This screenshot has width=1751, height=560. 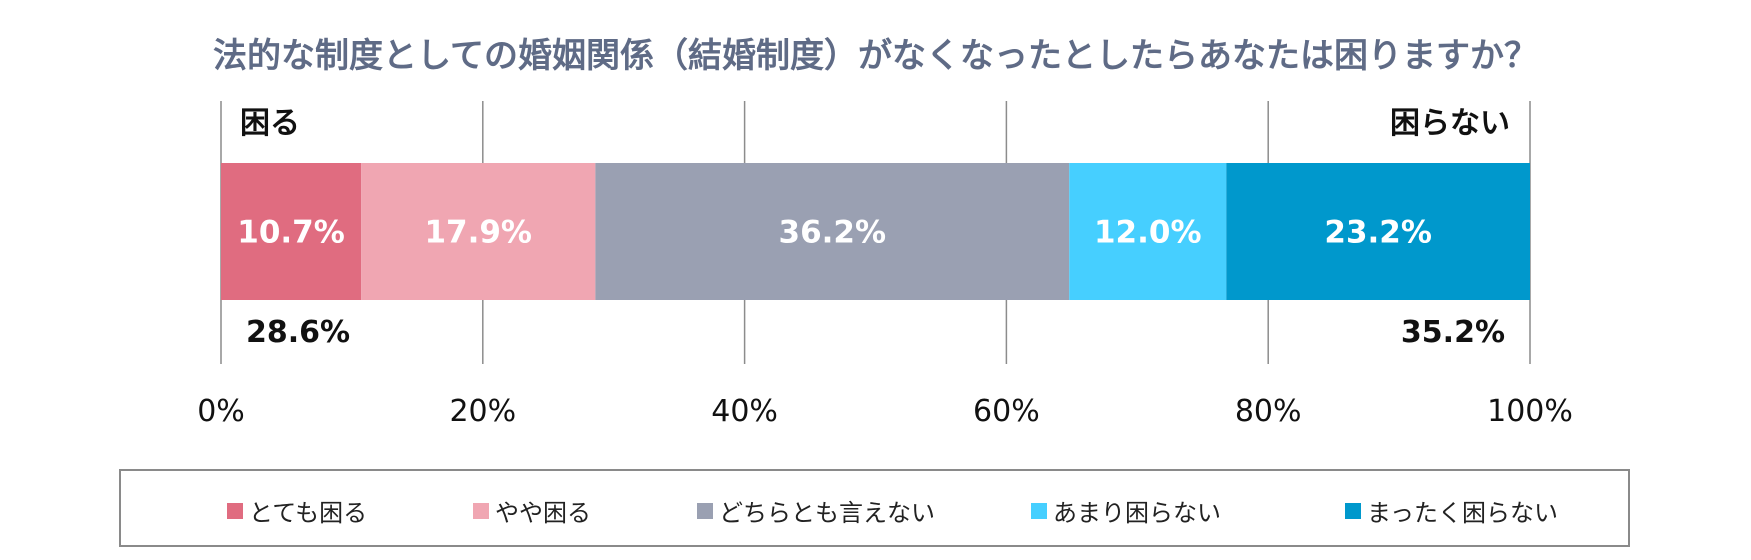 I want to click on left-group-label: 困る, so click(x=270, y=123).